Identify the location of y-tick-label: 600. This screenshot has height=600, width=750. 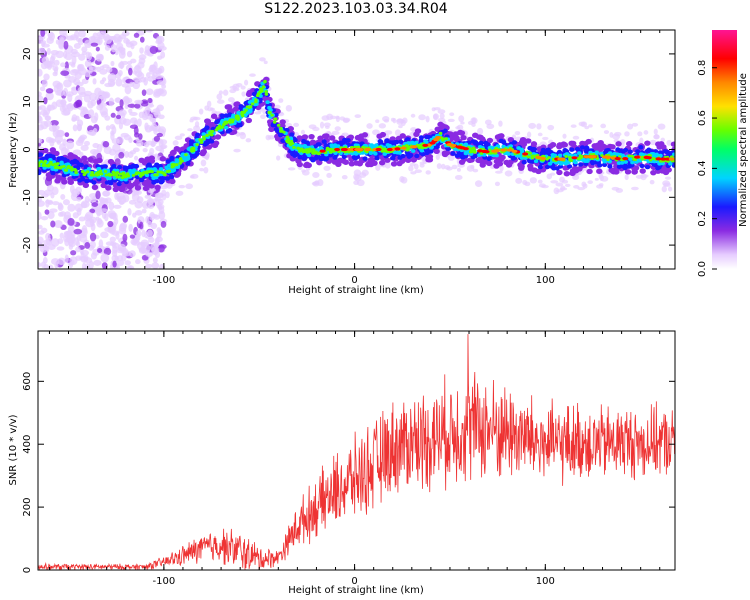
(27, 381).